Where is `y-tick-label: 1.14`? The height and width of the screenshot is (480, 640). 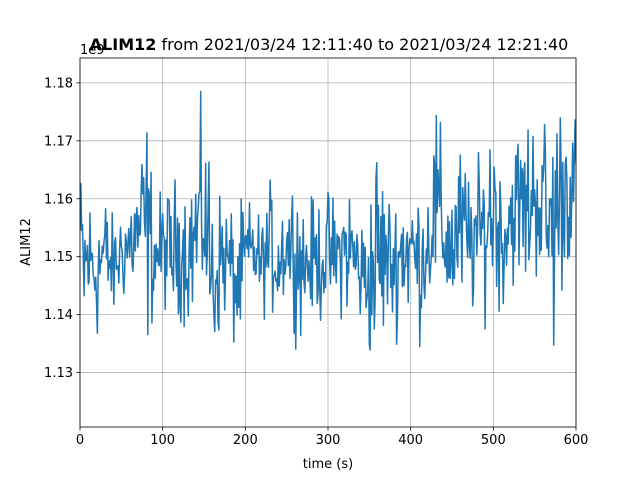
y-tick-label: 1.14 is located at coordinates (58, 315).